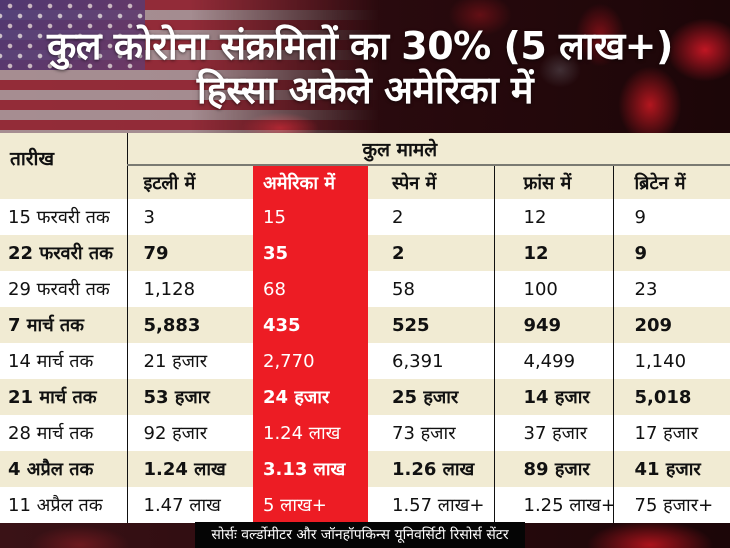  I want to click on headline-line-2: हिस्सा अकेले अमेरिका में, so click(365, 90).